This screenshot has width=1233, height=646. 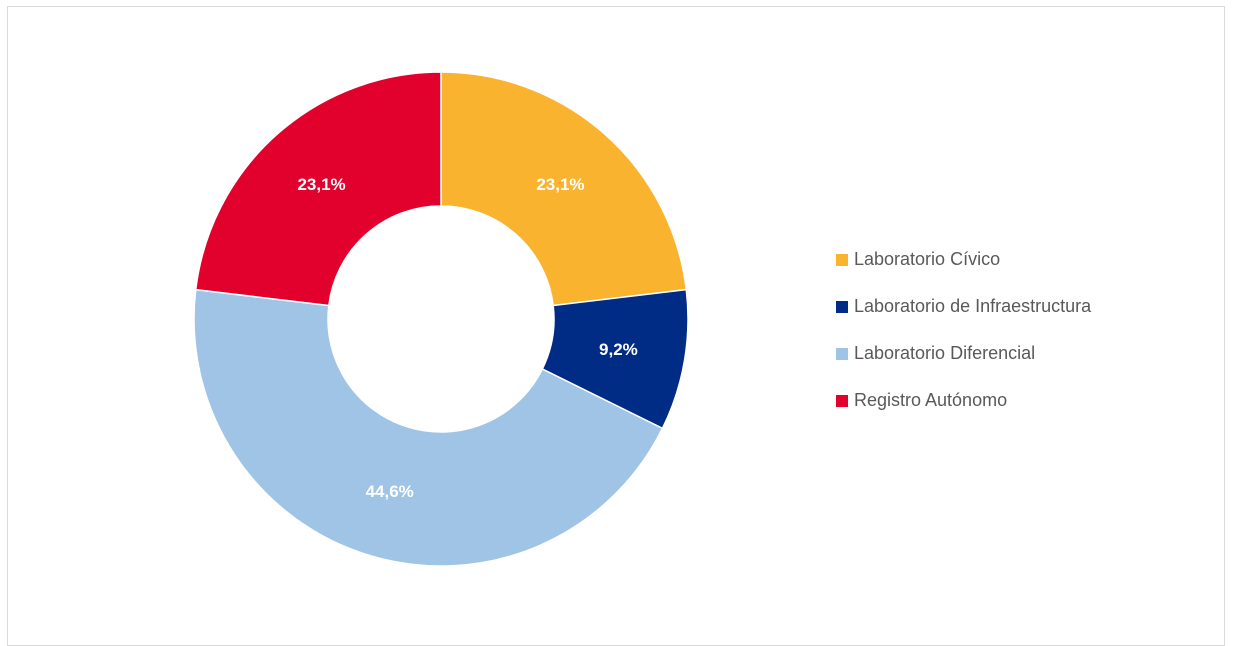 I want to click on legend-item: Registro Autónomo, so click(x=963, y=400).